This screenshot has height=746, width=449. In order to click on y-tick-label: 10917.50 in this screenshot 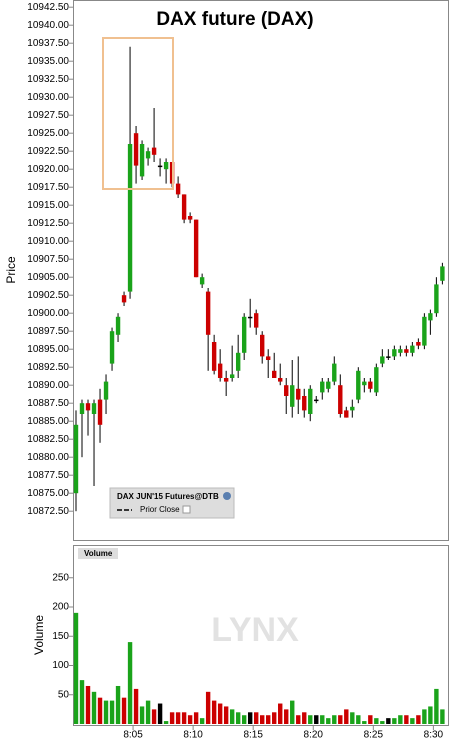, I will do `click(48, 187)`.